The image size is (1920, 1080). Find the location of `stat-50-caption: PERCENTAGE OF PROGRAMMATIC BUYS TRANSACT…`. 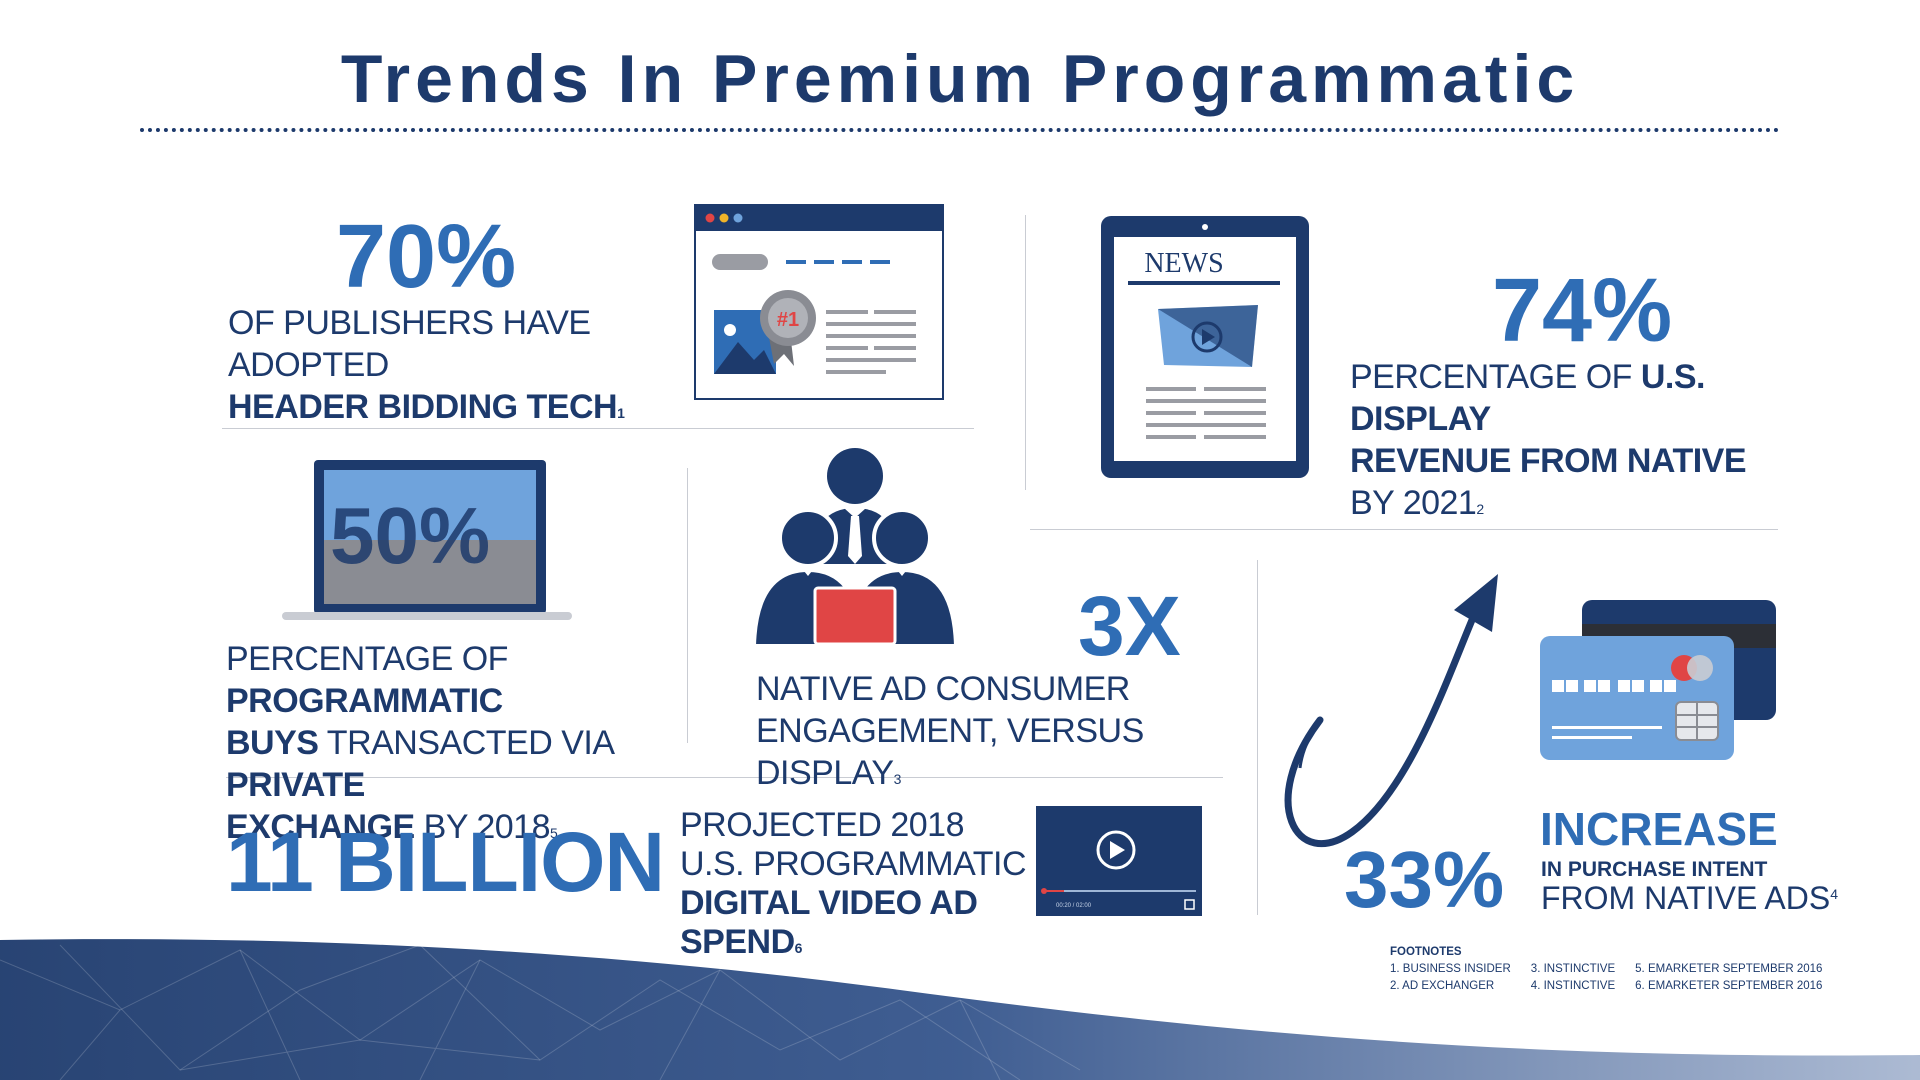

stat-50-caption: PERCENTAGE OF PROGRAMMATIC BUYS TRANSACT… is located at coordinates (456, 743).